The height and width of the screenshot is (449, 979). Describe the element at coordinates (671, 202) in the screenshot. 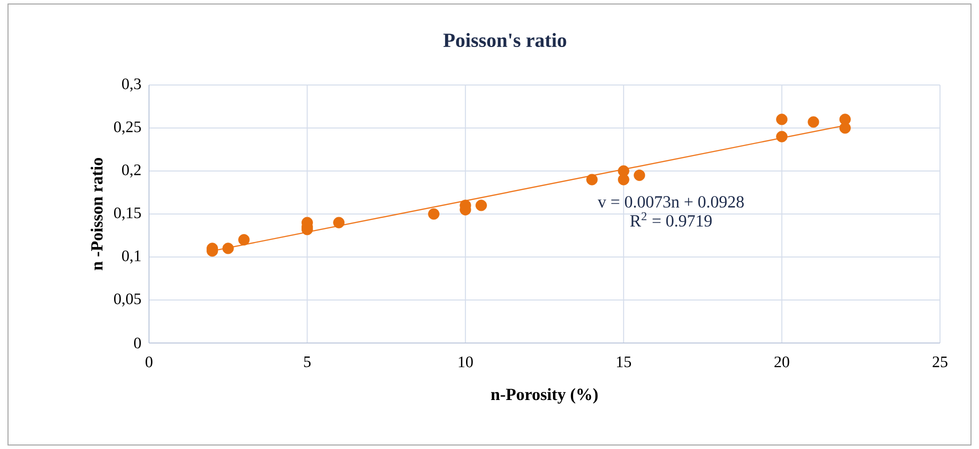

I see `annotation: v = 0.0073n + 0.0928` at that location.